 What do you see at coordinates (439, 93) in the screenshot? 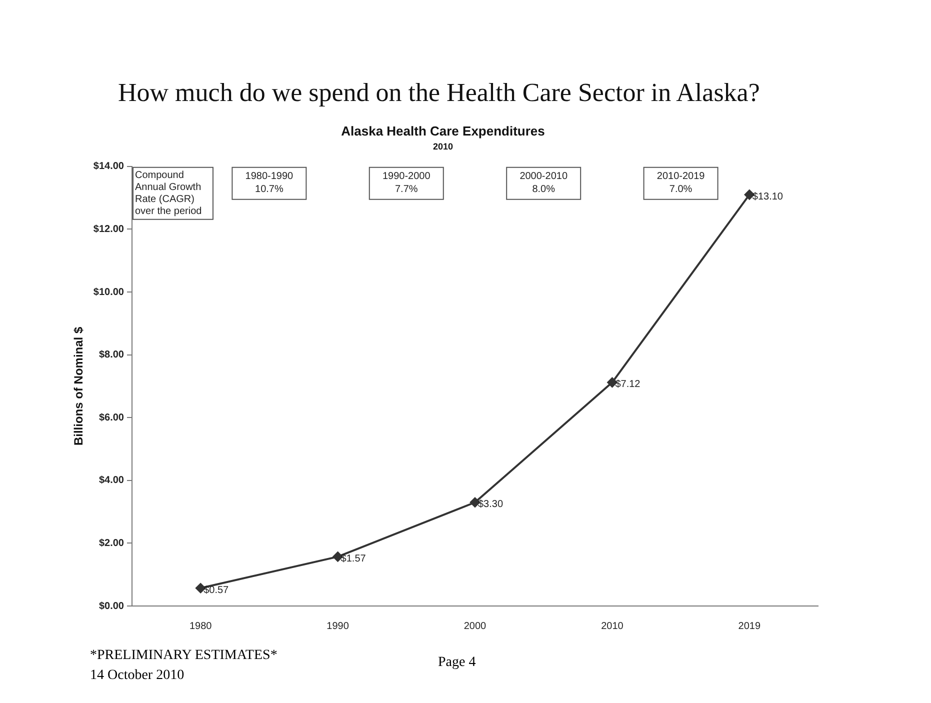
I see `chart-title: How much do we spend on the Health Care Sector in Alaska?` at bounding box center [439, 93].